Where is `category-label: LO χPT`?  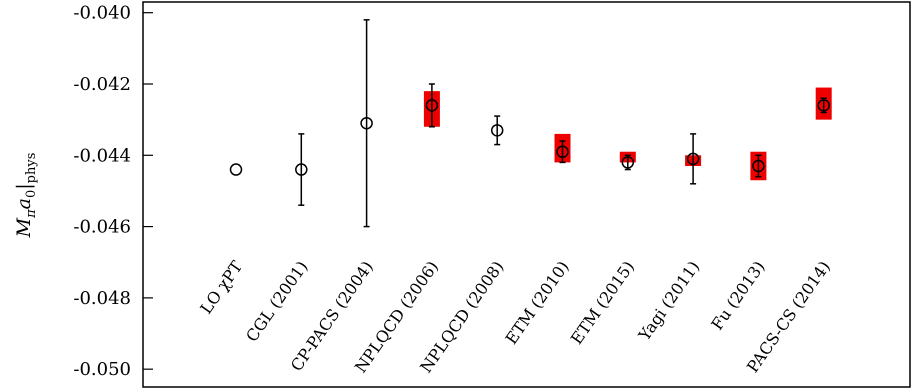
category-label: LO χPT is located at coordinates (221, 287).